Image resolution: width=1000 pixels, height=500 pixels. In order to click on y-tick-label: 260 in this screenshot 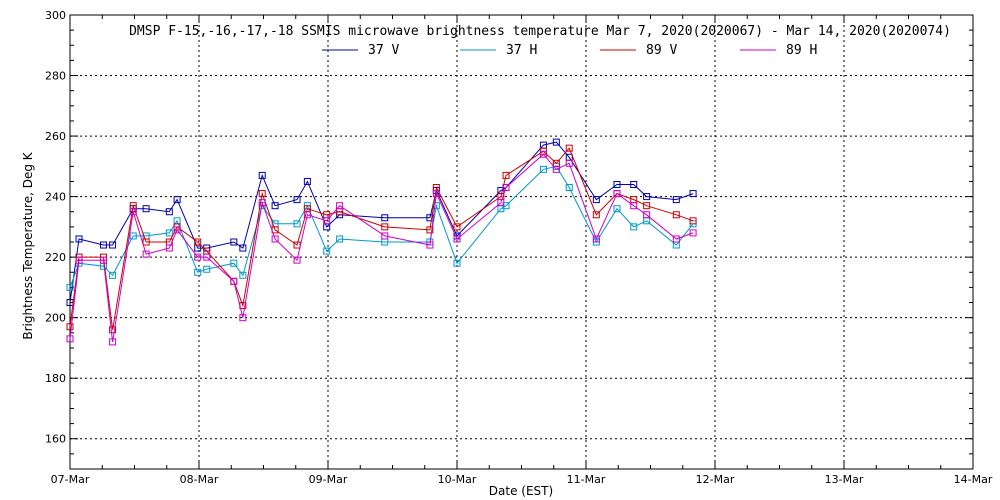, I will do `click(55, 136)`.